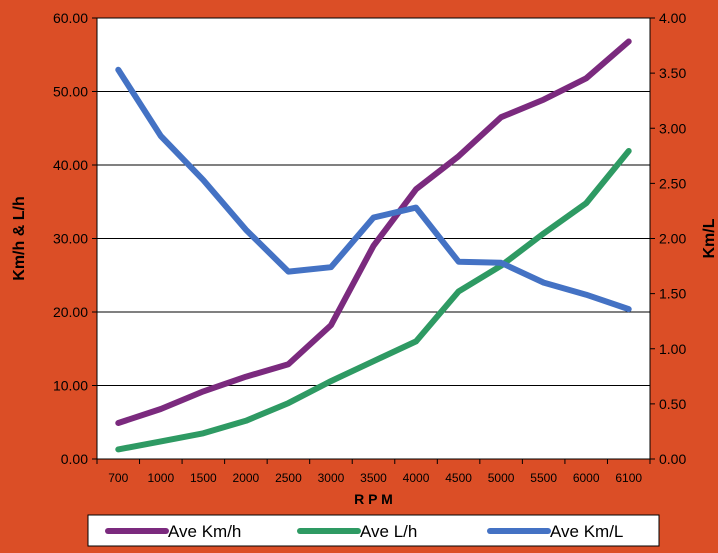  Describe the element at coordinates (543, 478) in the screenshot. I see `x-tick-label: 5500` at that location.